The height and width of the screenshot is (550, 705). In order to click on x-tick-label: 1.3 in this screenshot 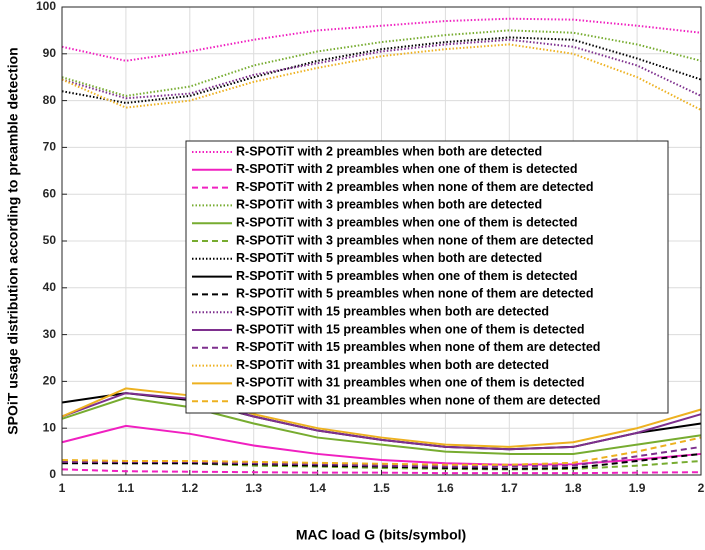, I will do `click(253, 488)`.